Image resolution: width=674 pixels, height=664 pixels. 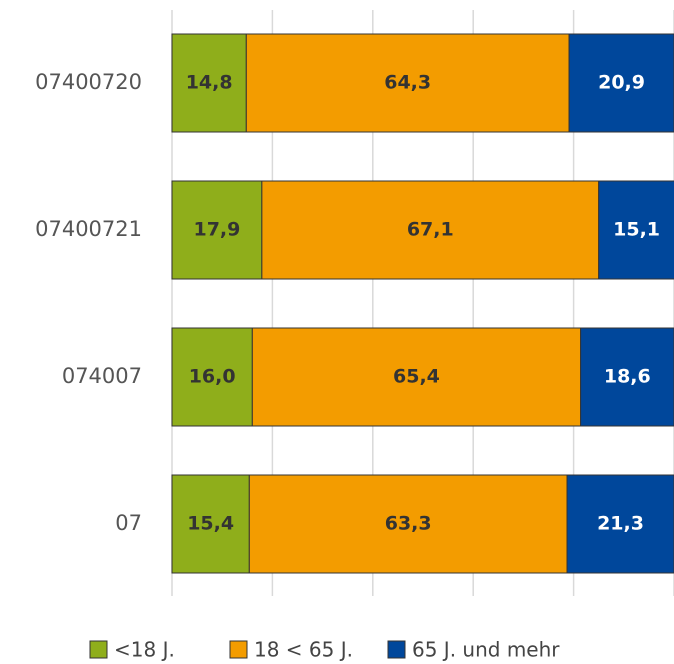 I want to click on value-label: 17,9, so click(x=216, y=230).